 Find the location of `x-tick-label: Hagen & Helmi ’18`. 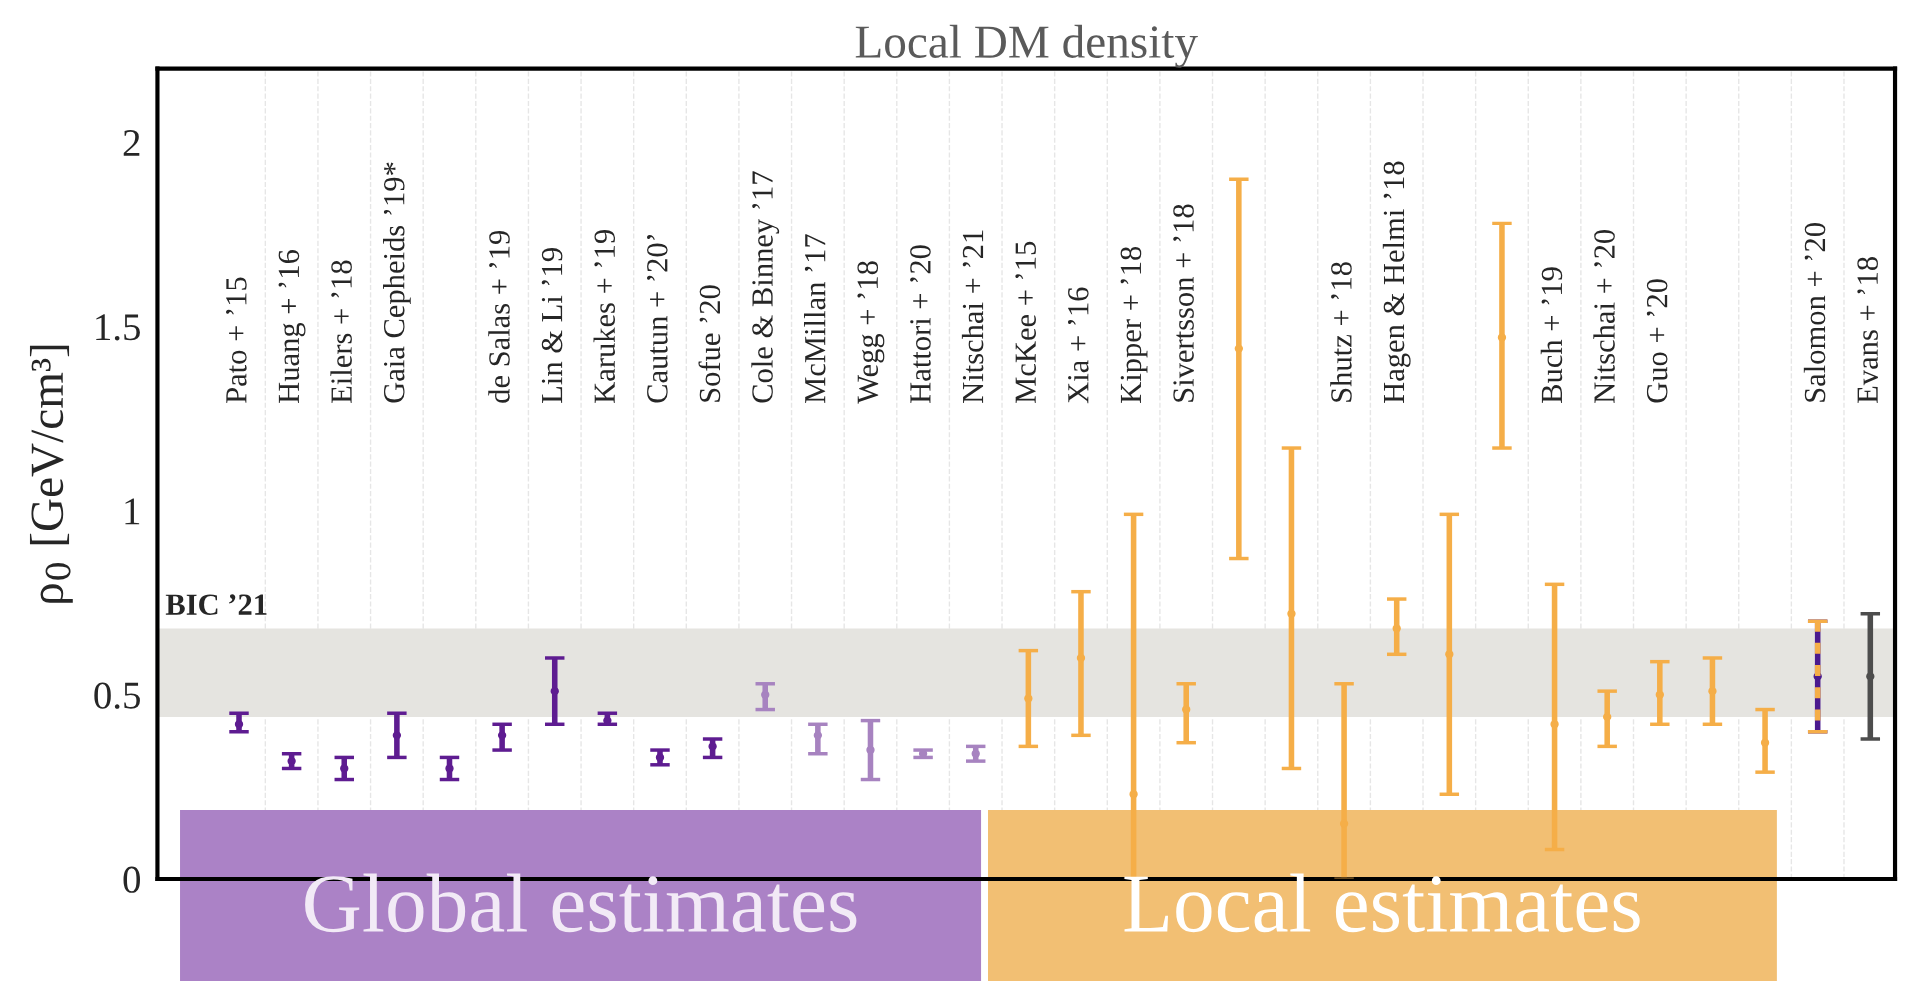

x-tick-label: Hagen & Helmi ’18 is located at coordinates (1396, 282).